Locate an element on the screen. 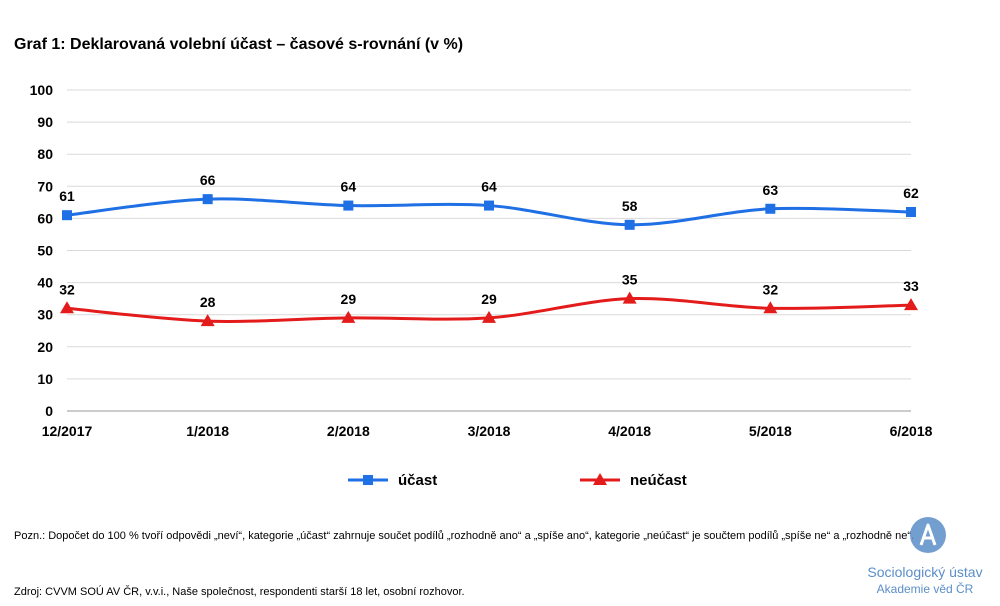 The image size is (1000, 606). y-tick-label: 30 is located at coordinates (45, 315).